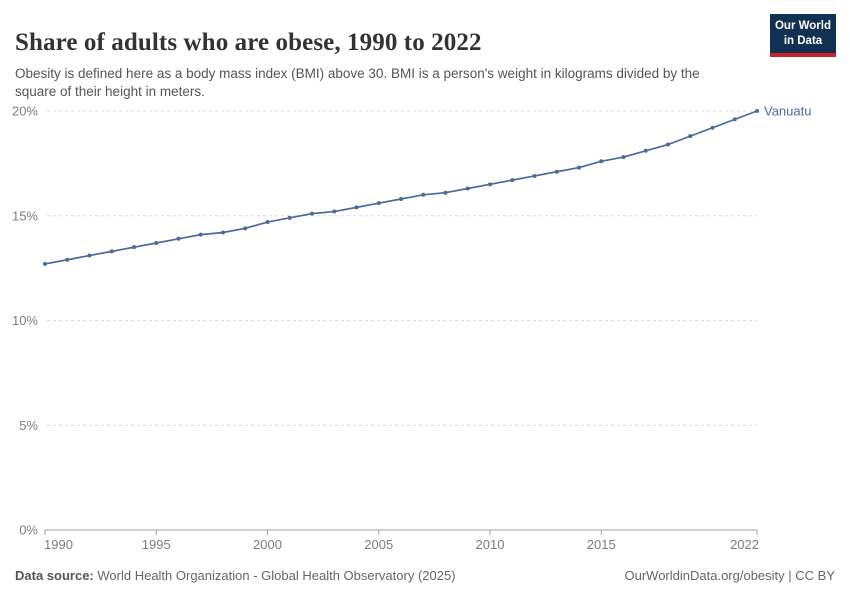 Image resolution: width=850 pixels, height=600 pixels. What do you see at coordinates (25, 320) in the screenshot?
I see `y-tick-label: 10%` at bounding box center [25, 320].